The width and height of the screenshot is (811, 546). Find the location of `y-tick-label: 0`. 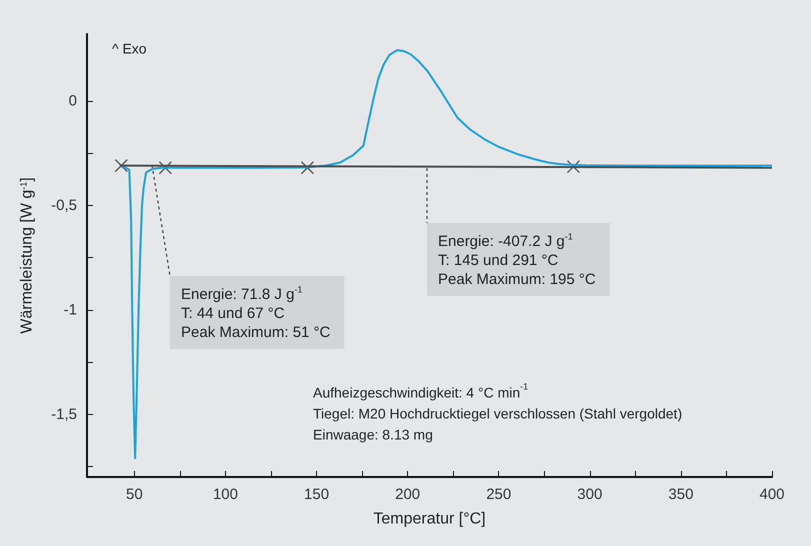

y-tick-label: 0 is located at coordinates (72, 101).